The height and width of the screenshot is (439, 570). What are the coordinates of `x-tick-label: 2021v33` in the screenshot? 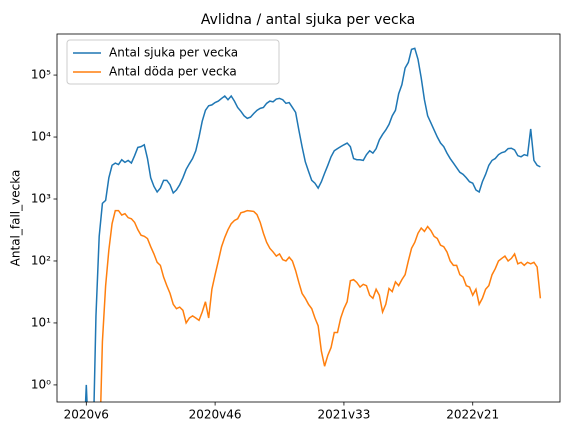 It's located at (343, 415).